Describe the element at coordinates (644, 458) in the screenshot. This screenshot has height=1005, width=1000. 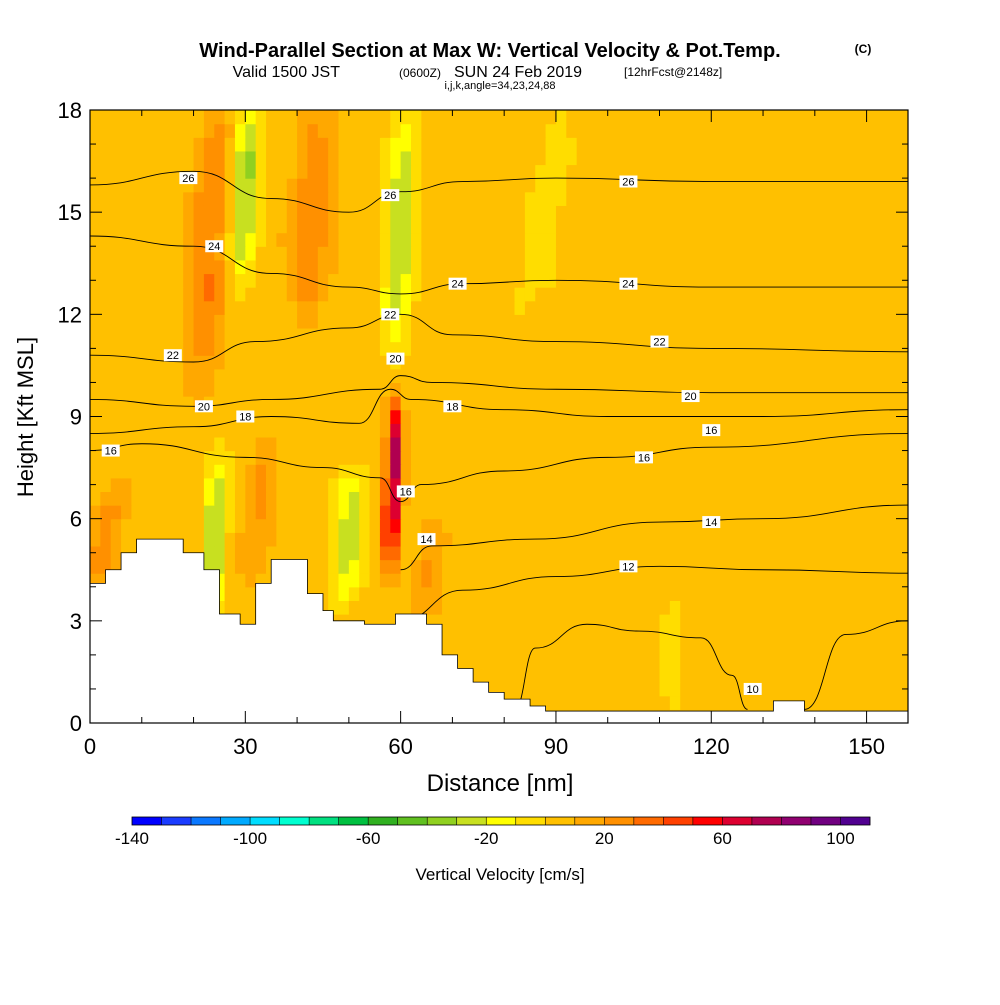
I see `contour-label: 16` at that location.